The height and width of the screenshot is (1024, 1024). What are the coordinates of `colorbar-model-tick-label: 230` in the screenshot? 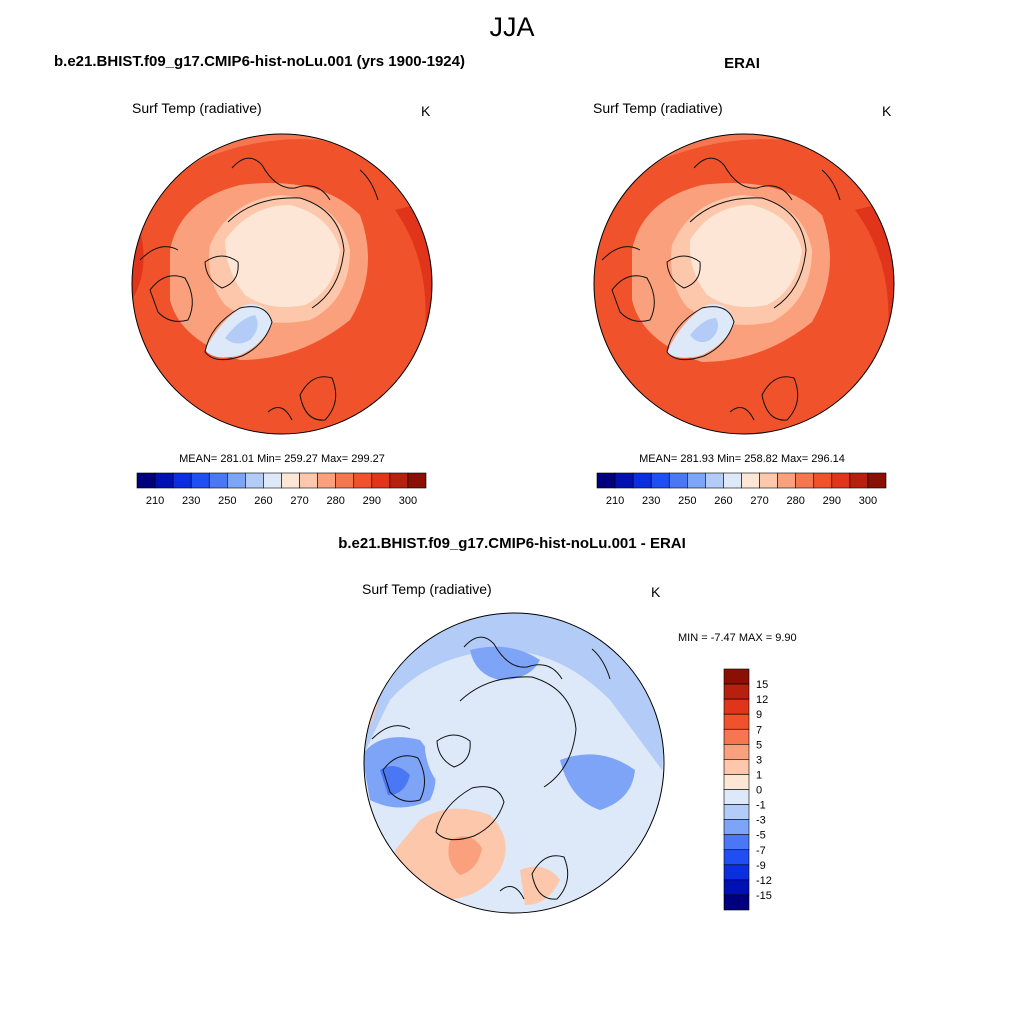 It's located at (191, 501).